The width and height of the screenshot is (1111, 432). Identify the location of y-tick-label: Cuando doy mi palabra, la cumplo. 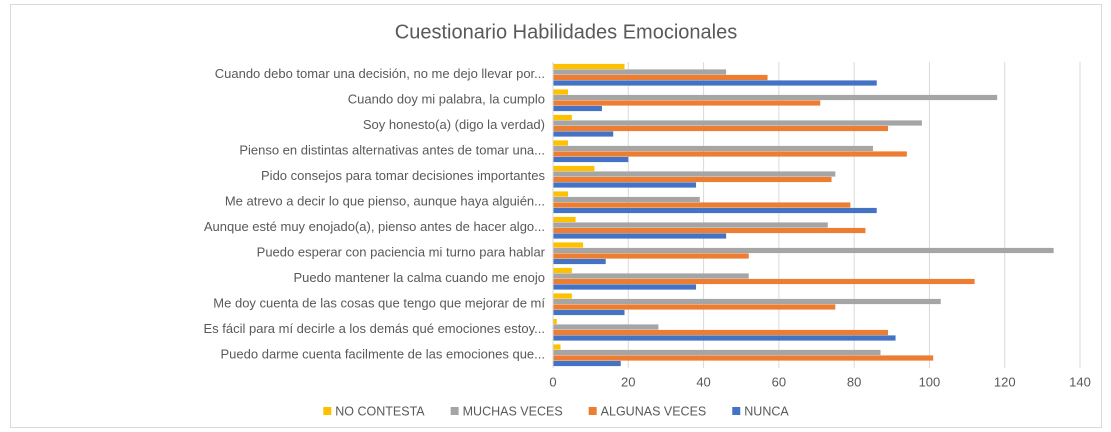
(446, 99).